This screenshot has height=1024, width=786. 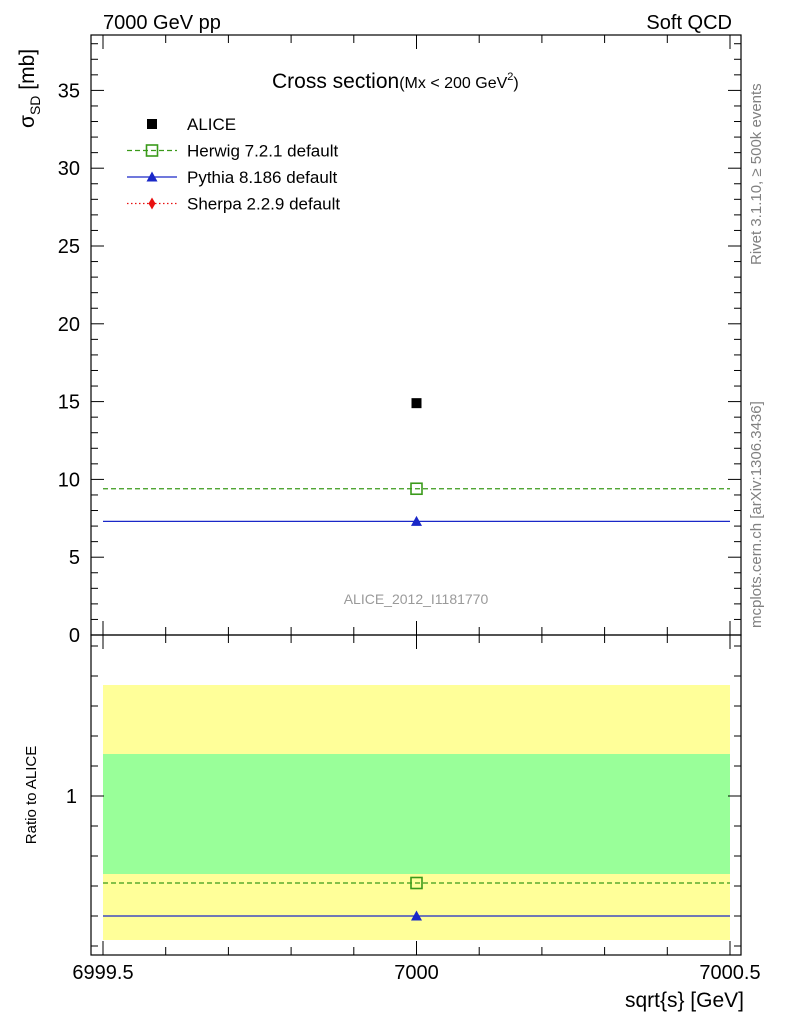 What do you see at coordinates (74, 558) in the screenshot?
I see `main-ytick-label: 5` at bounding box center [74, 558].